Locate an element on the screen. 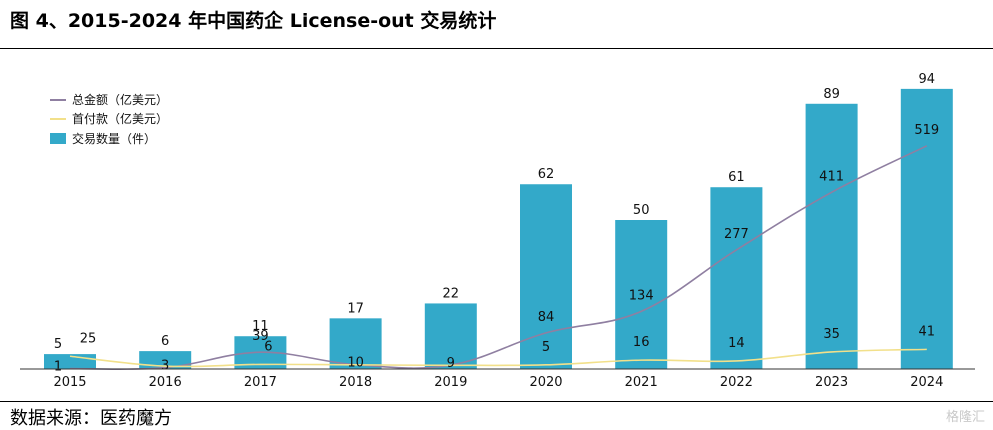 The image size is (993, 430). figure-title: 图 4、2015-2024 年中国药企 License-out 交易统计 is located at coordinates (253, 21).